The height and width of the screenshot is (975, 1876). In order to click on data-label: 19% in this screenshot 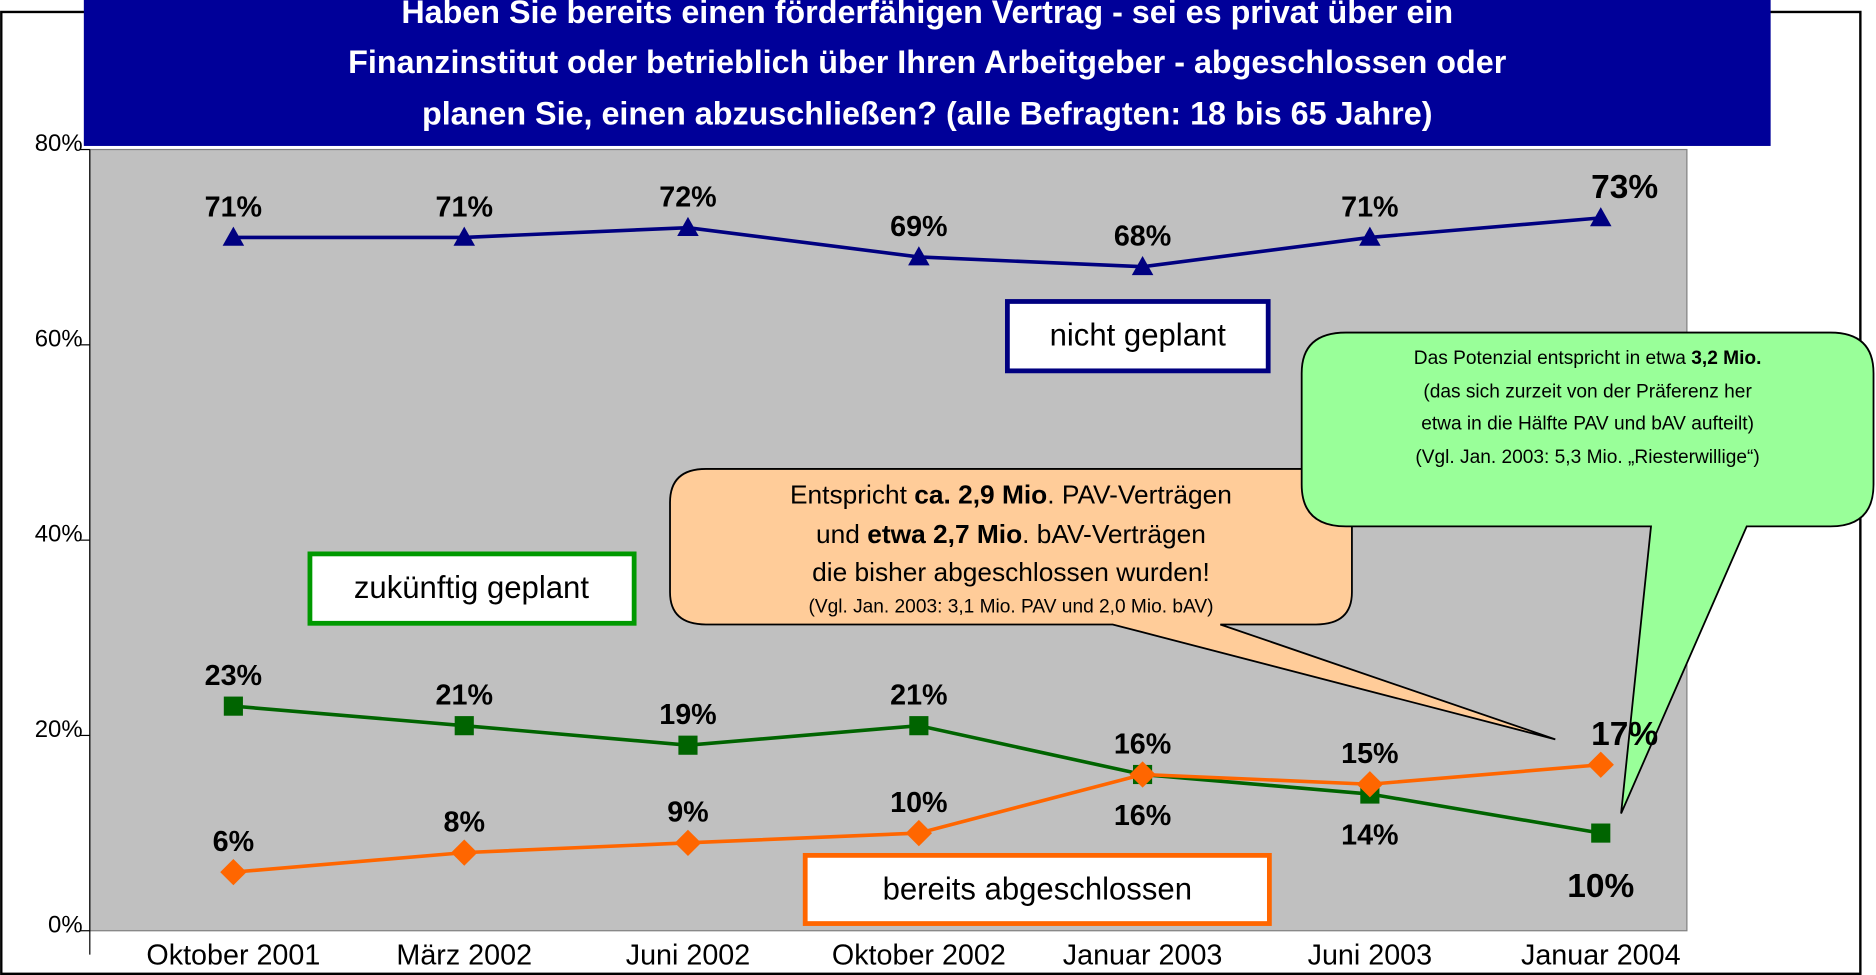, I will do `click(687, 715)`.